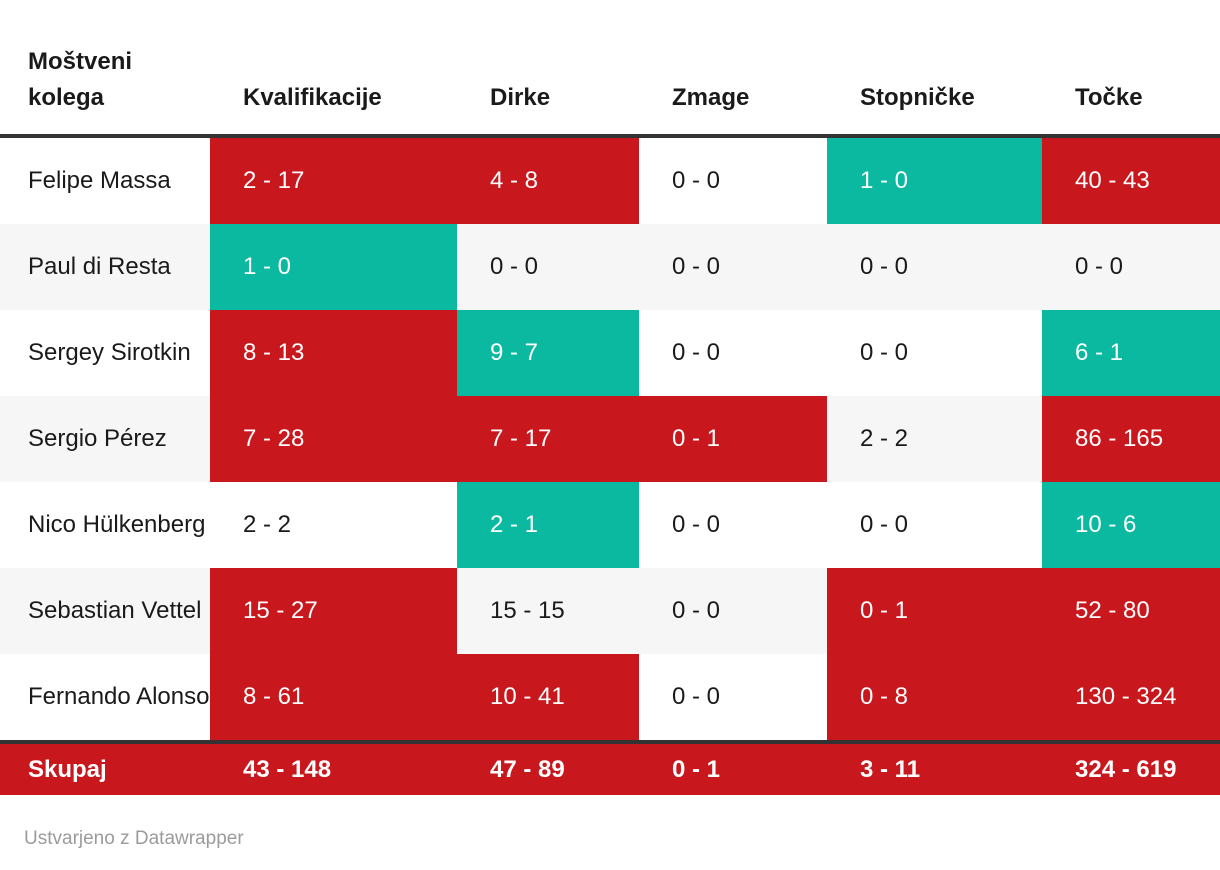 Image resolution: width=1220 pixels, height=870 pixels. What do you see at coordinates (267, 524) in the screenshot?
I see `cell-qualifying: 2 - 2` at bounding box center [267, 524].